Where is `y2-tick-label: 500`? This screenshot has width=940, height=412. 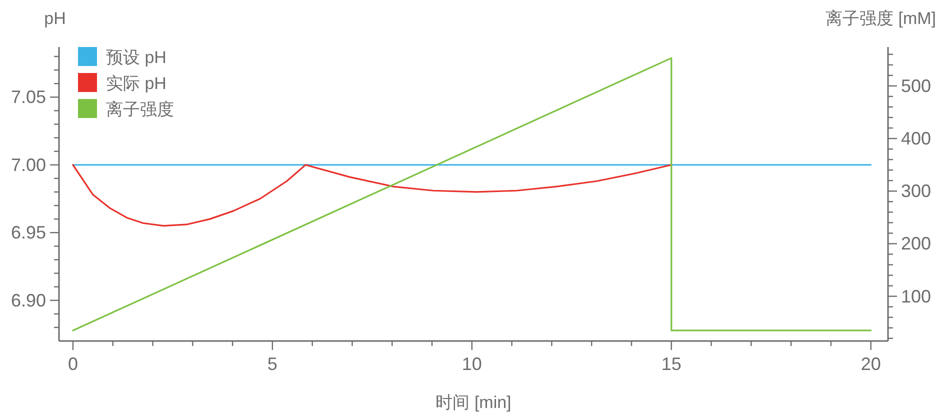
y2-tick-label: 500 is located at coordinates (916, 86).